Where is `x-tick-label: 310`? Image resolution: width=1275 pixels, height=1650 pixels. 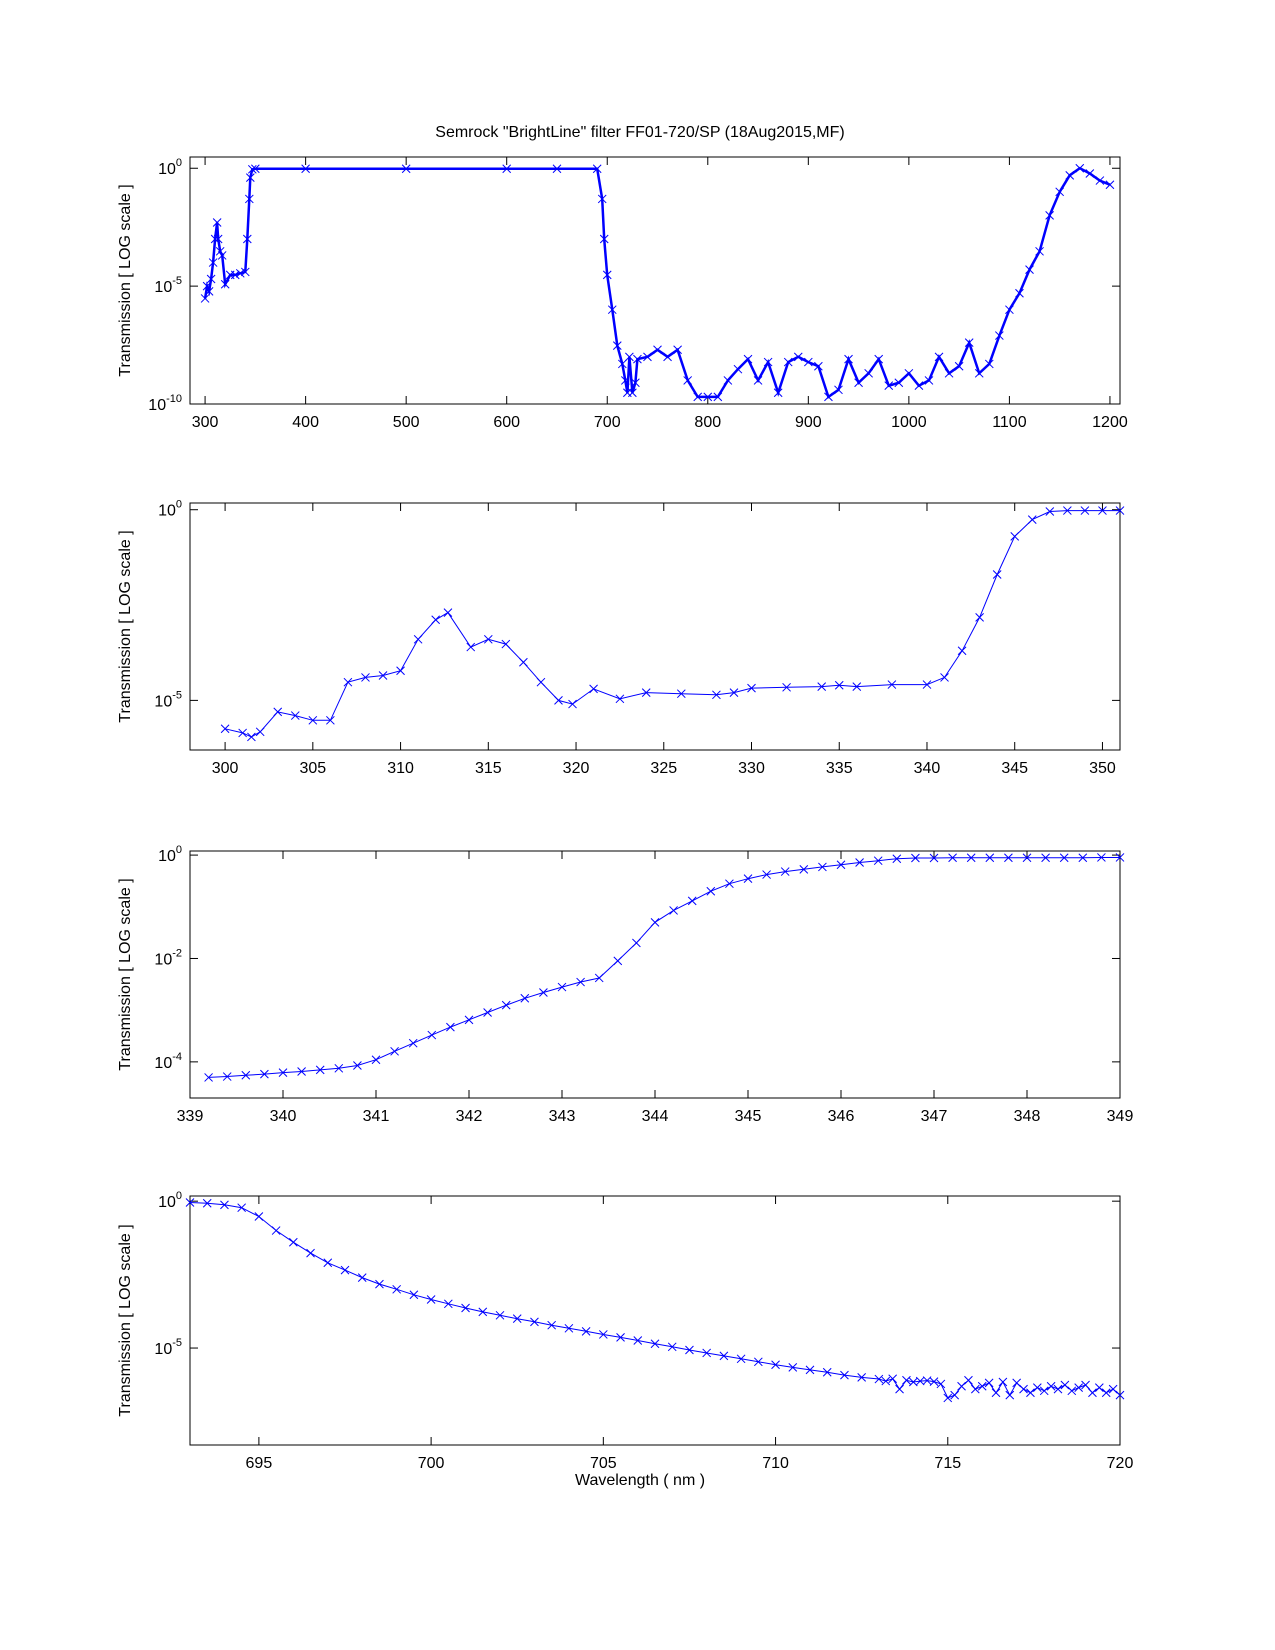 x-tick-label: 310 is located at coordinates (400, 768).